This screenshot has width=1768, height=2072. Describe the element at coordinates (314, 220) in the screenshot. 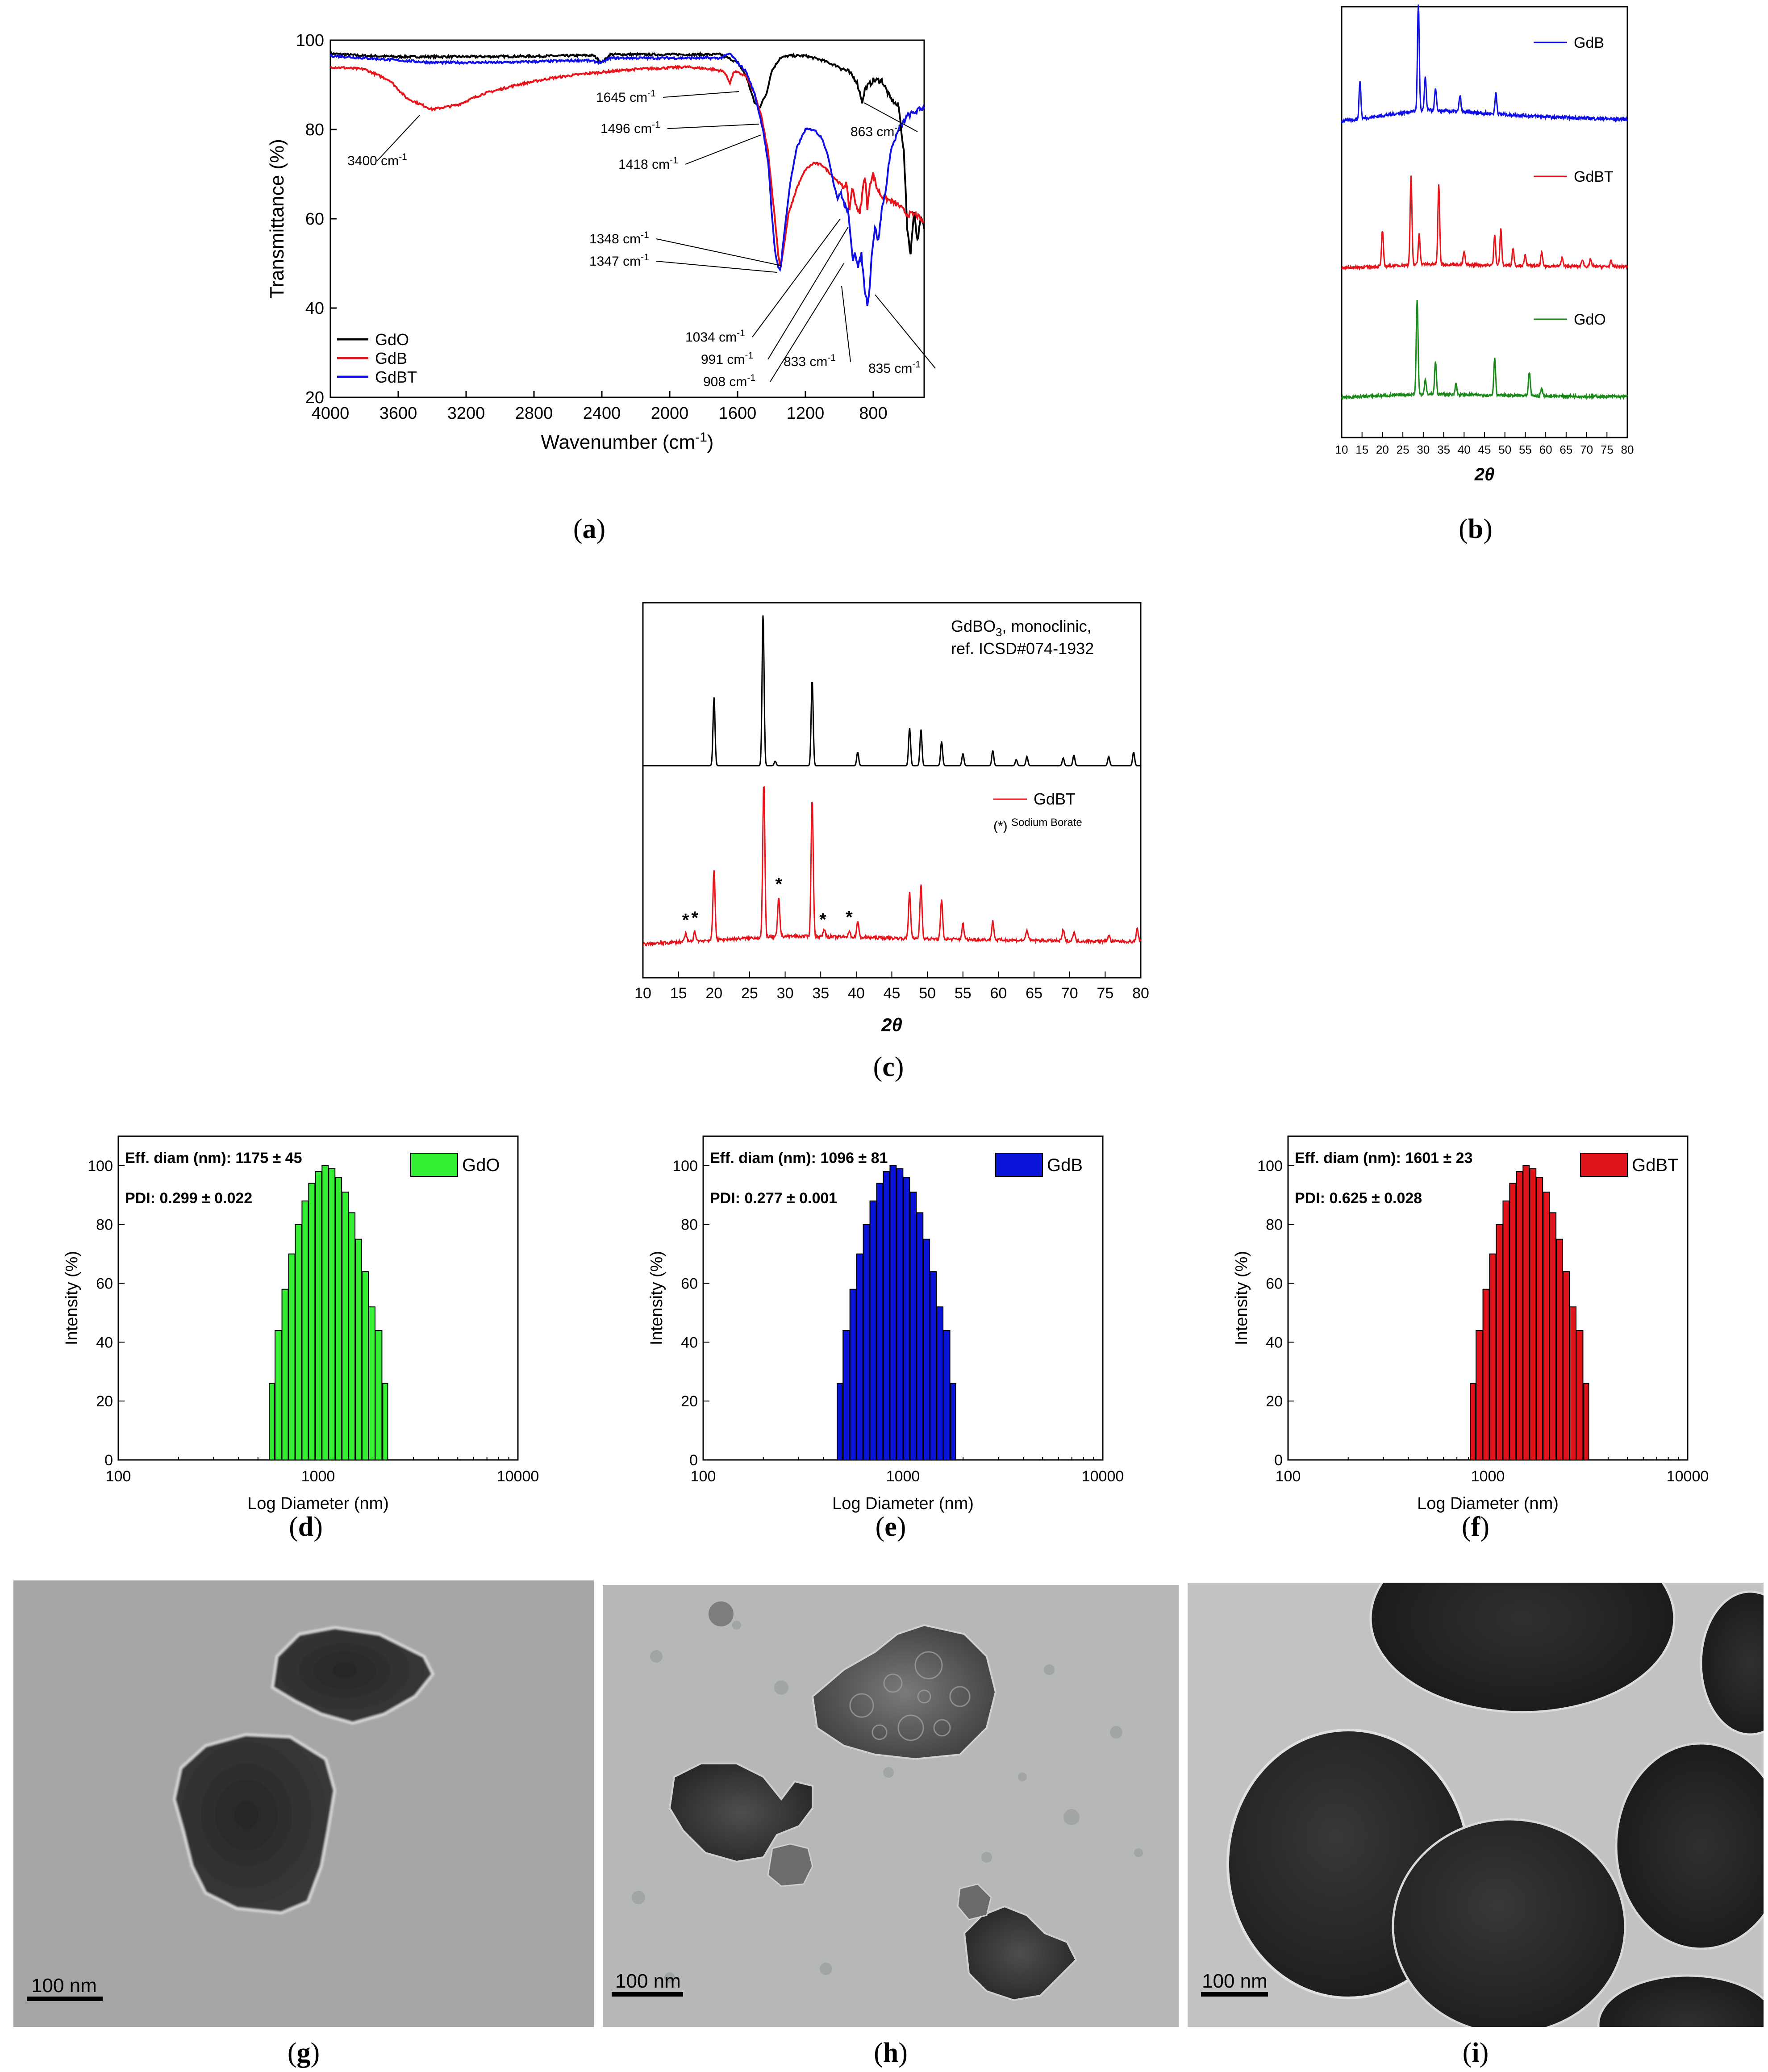

I see `y-tick-label: 60` at that location.